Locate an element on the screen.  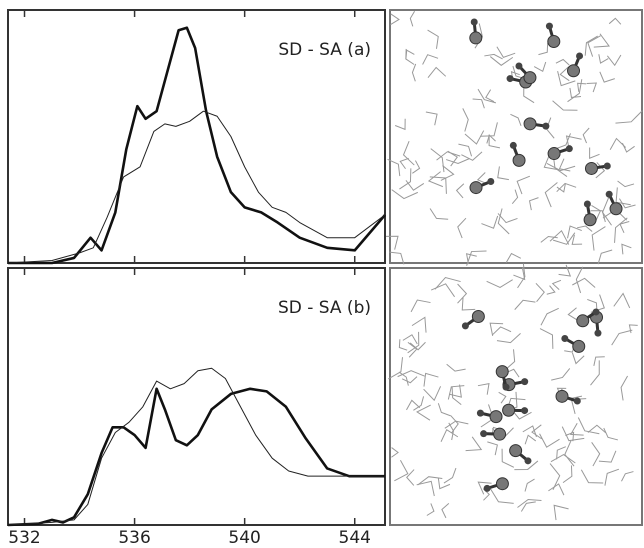
panel-label: SD - SA (b) is located at coordinates (324, 308).